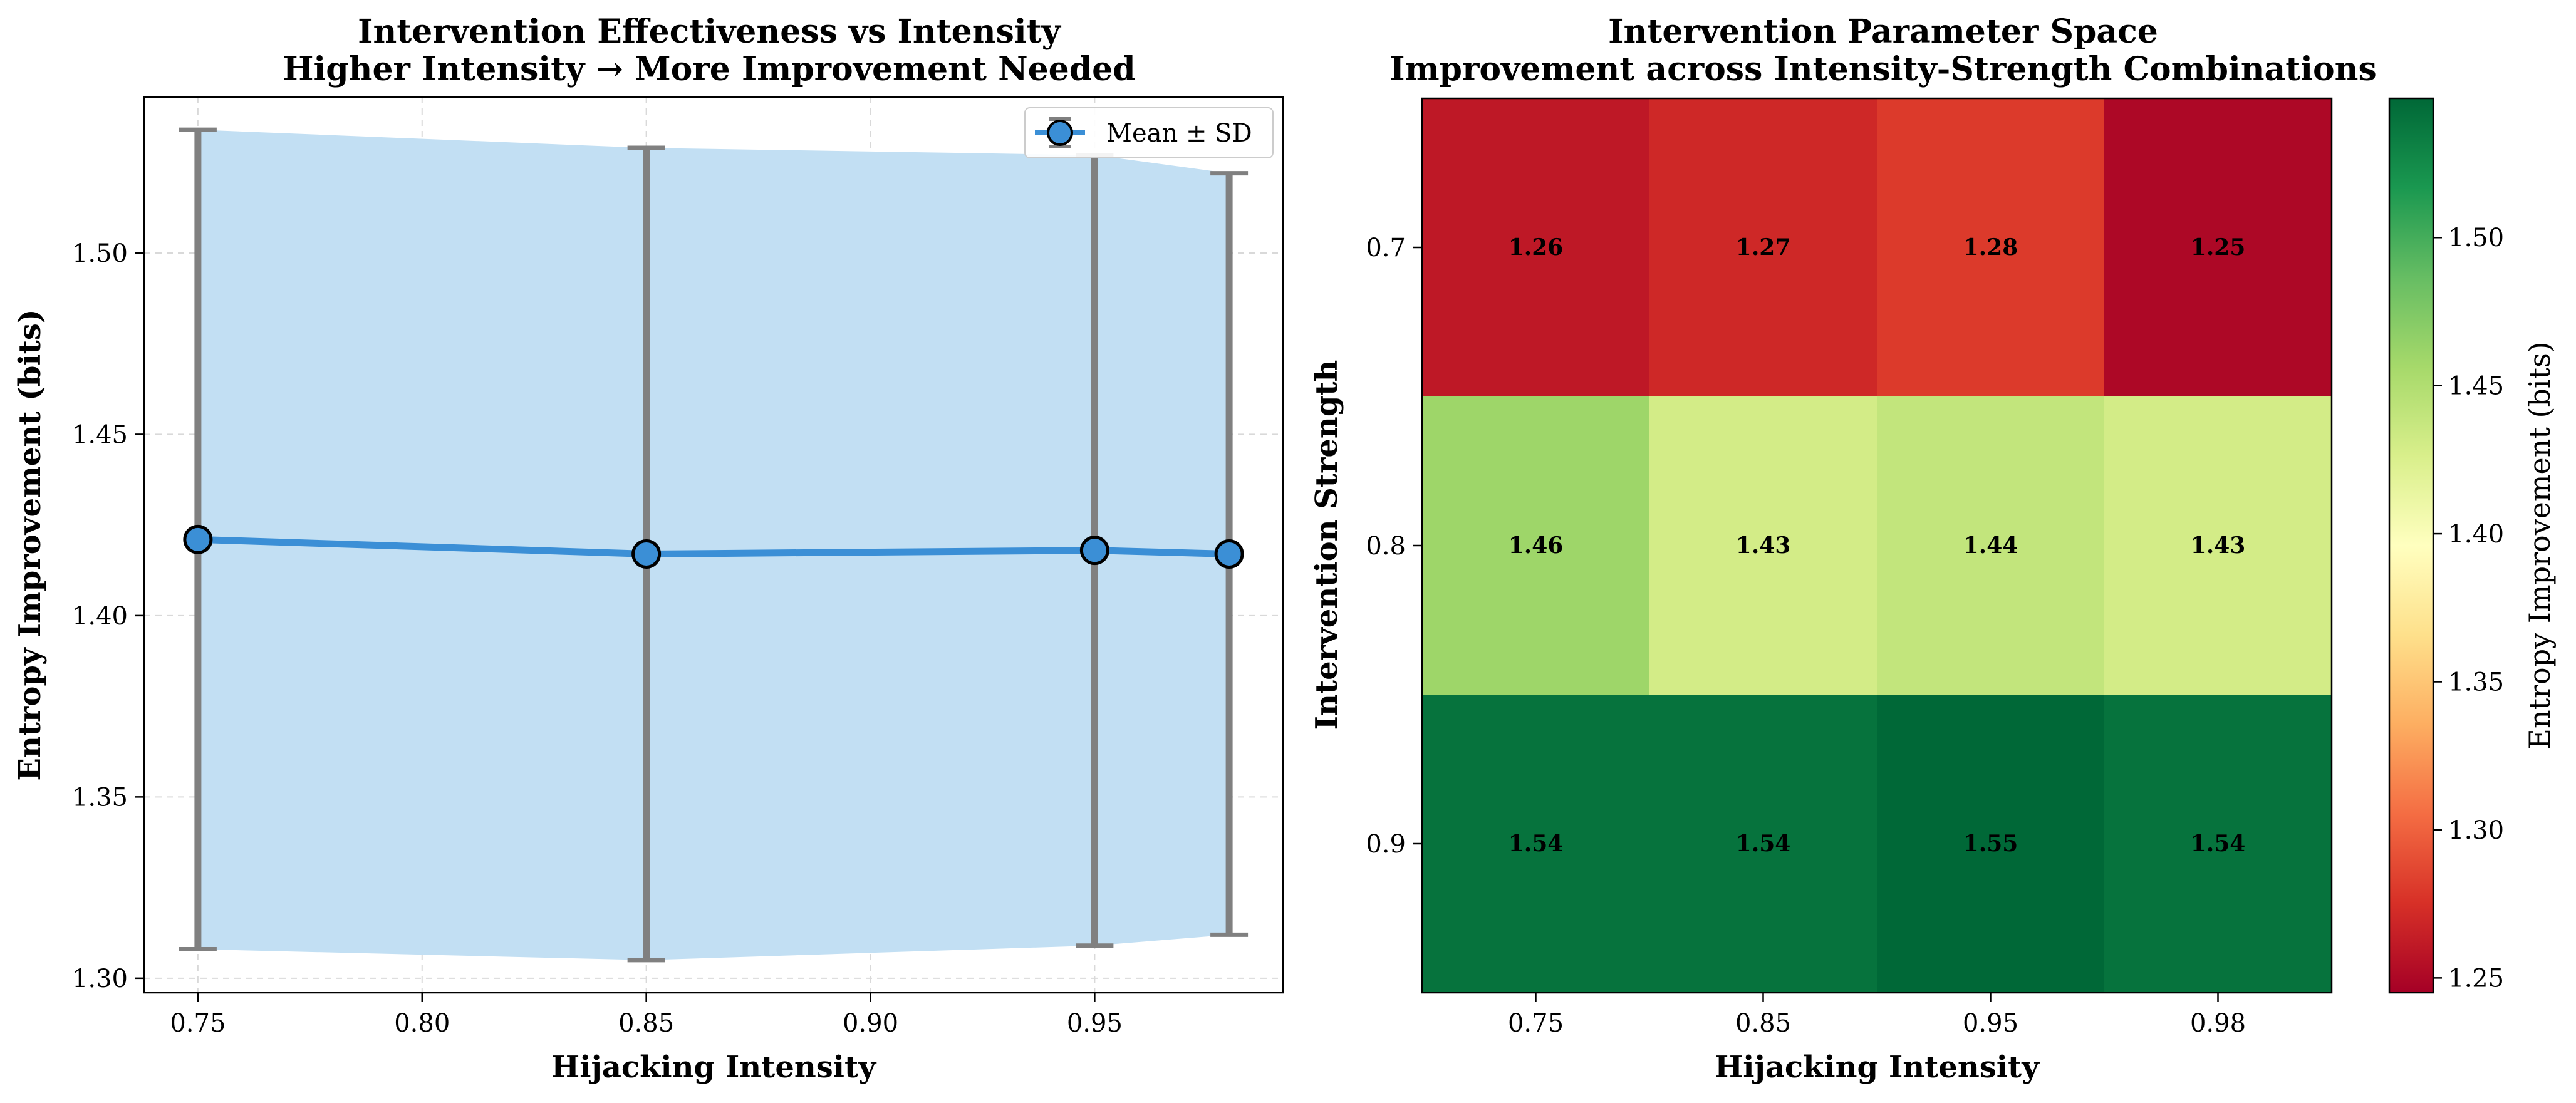 Image resolution: width=2576 pixels, height=1103 pixels. What do you see at coordinates (100, 434) in the screenshot?
I see `y-tick-label: 1.45` at bounding box center [100, 434].